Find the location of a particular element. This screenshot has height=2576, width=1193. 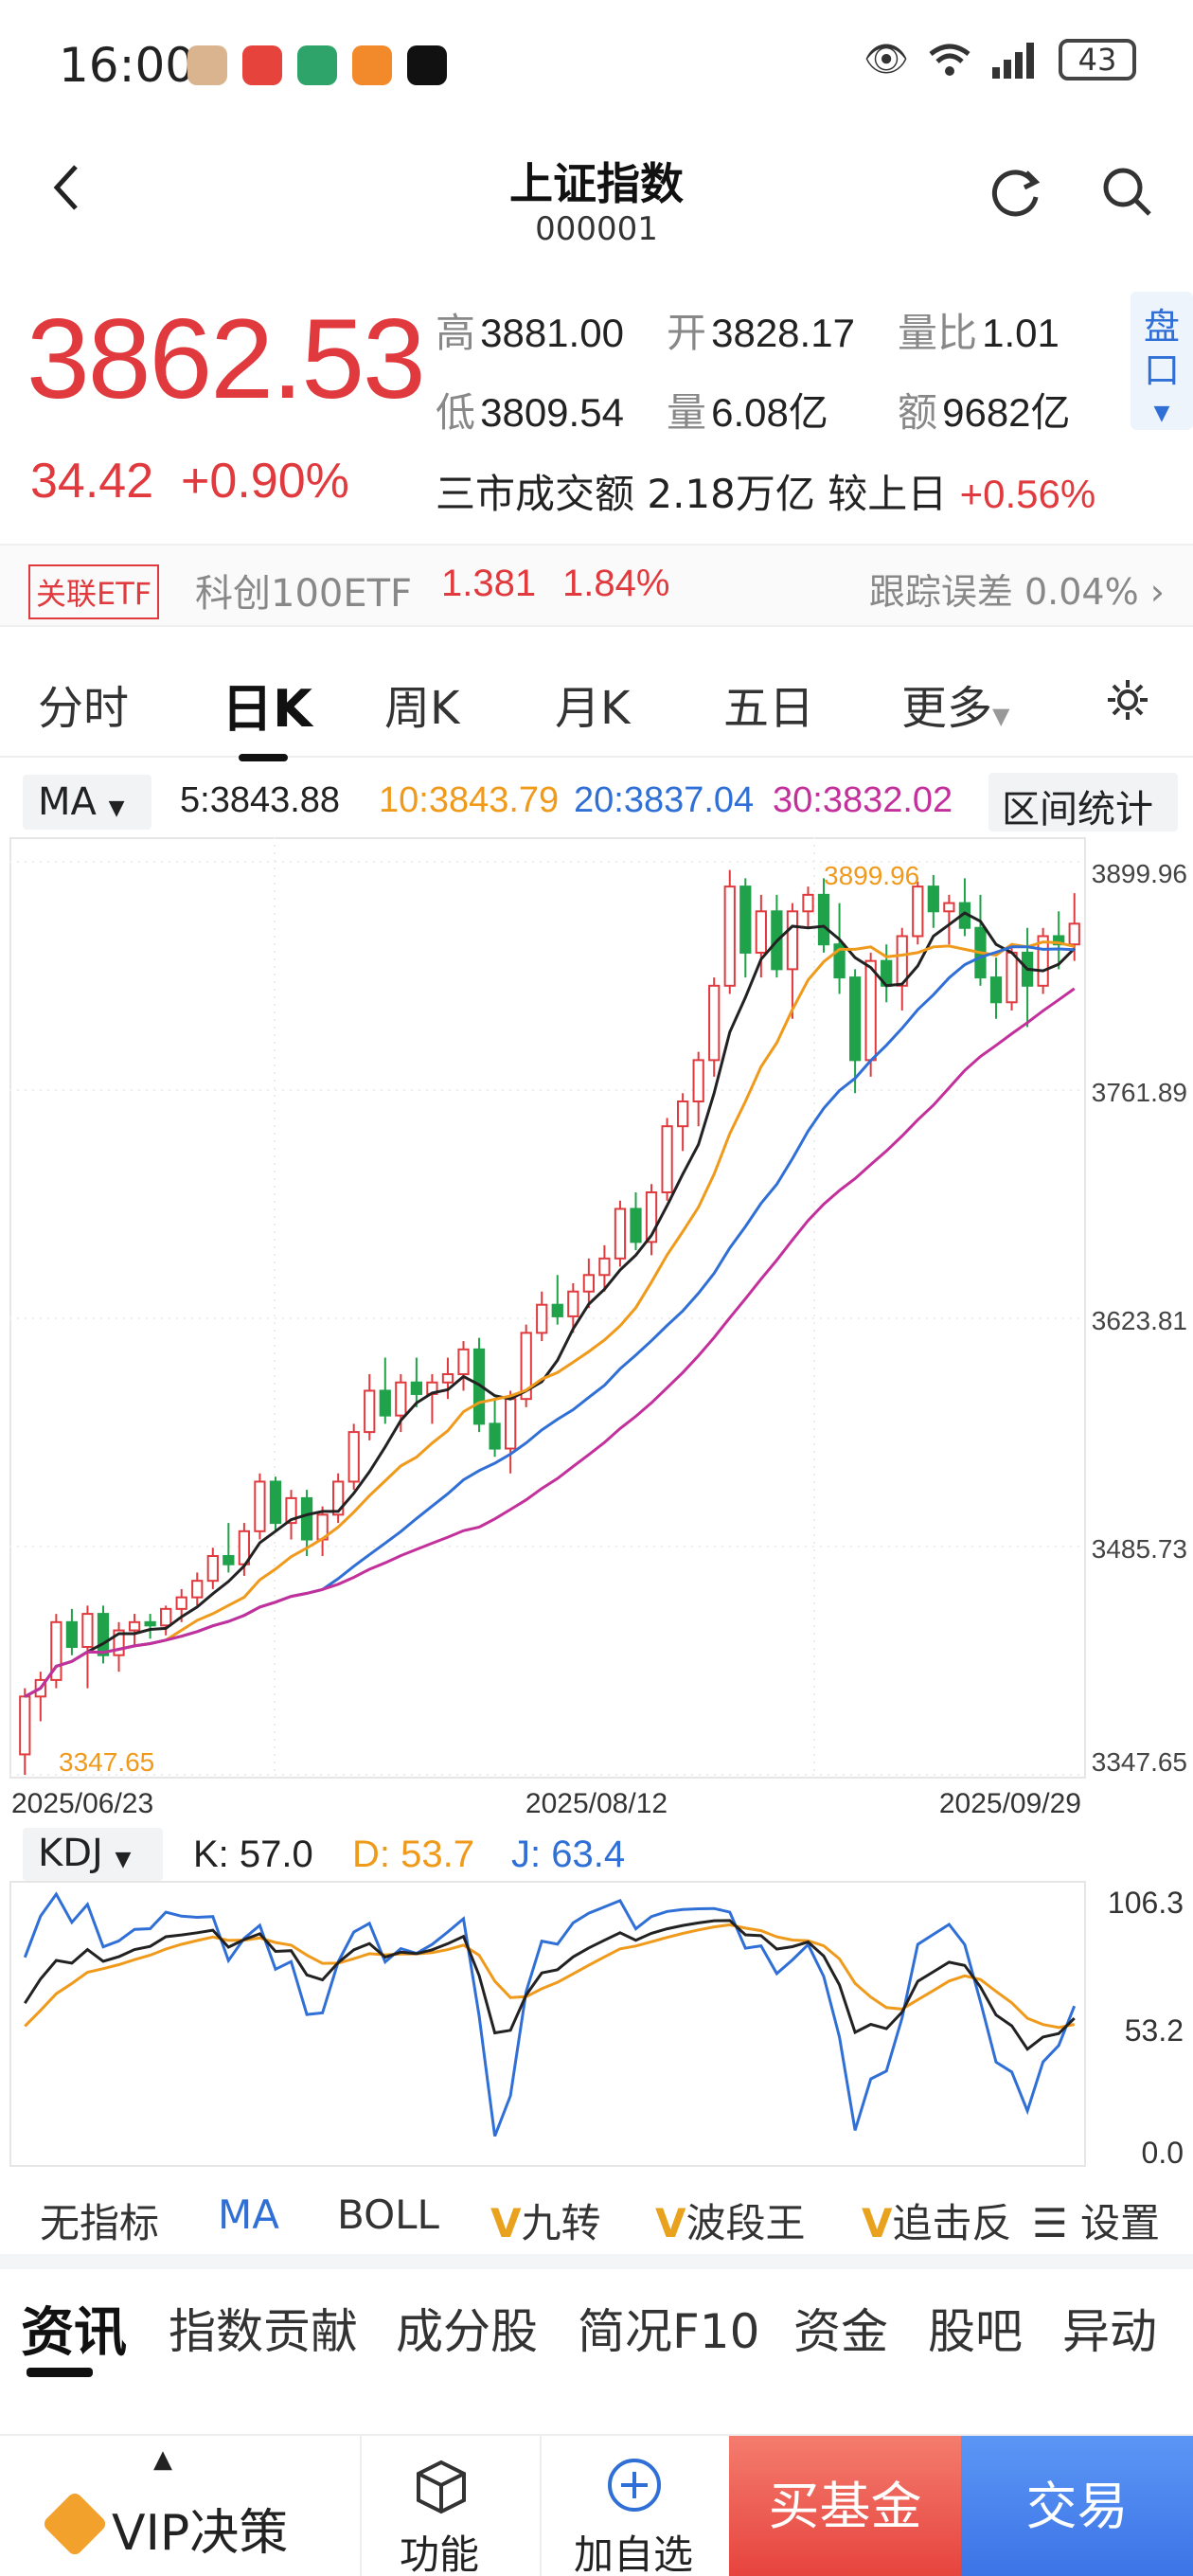

search-icon is located at coordinates (1127, 192).